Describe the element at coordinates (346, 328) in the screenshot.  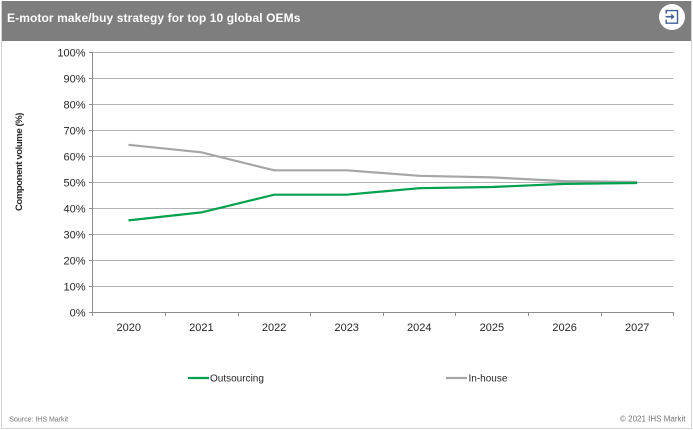
I see `svg-text: 2023` at that location.